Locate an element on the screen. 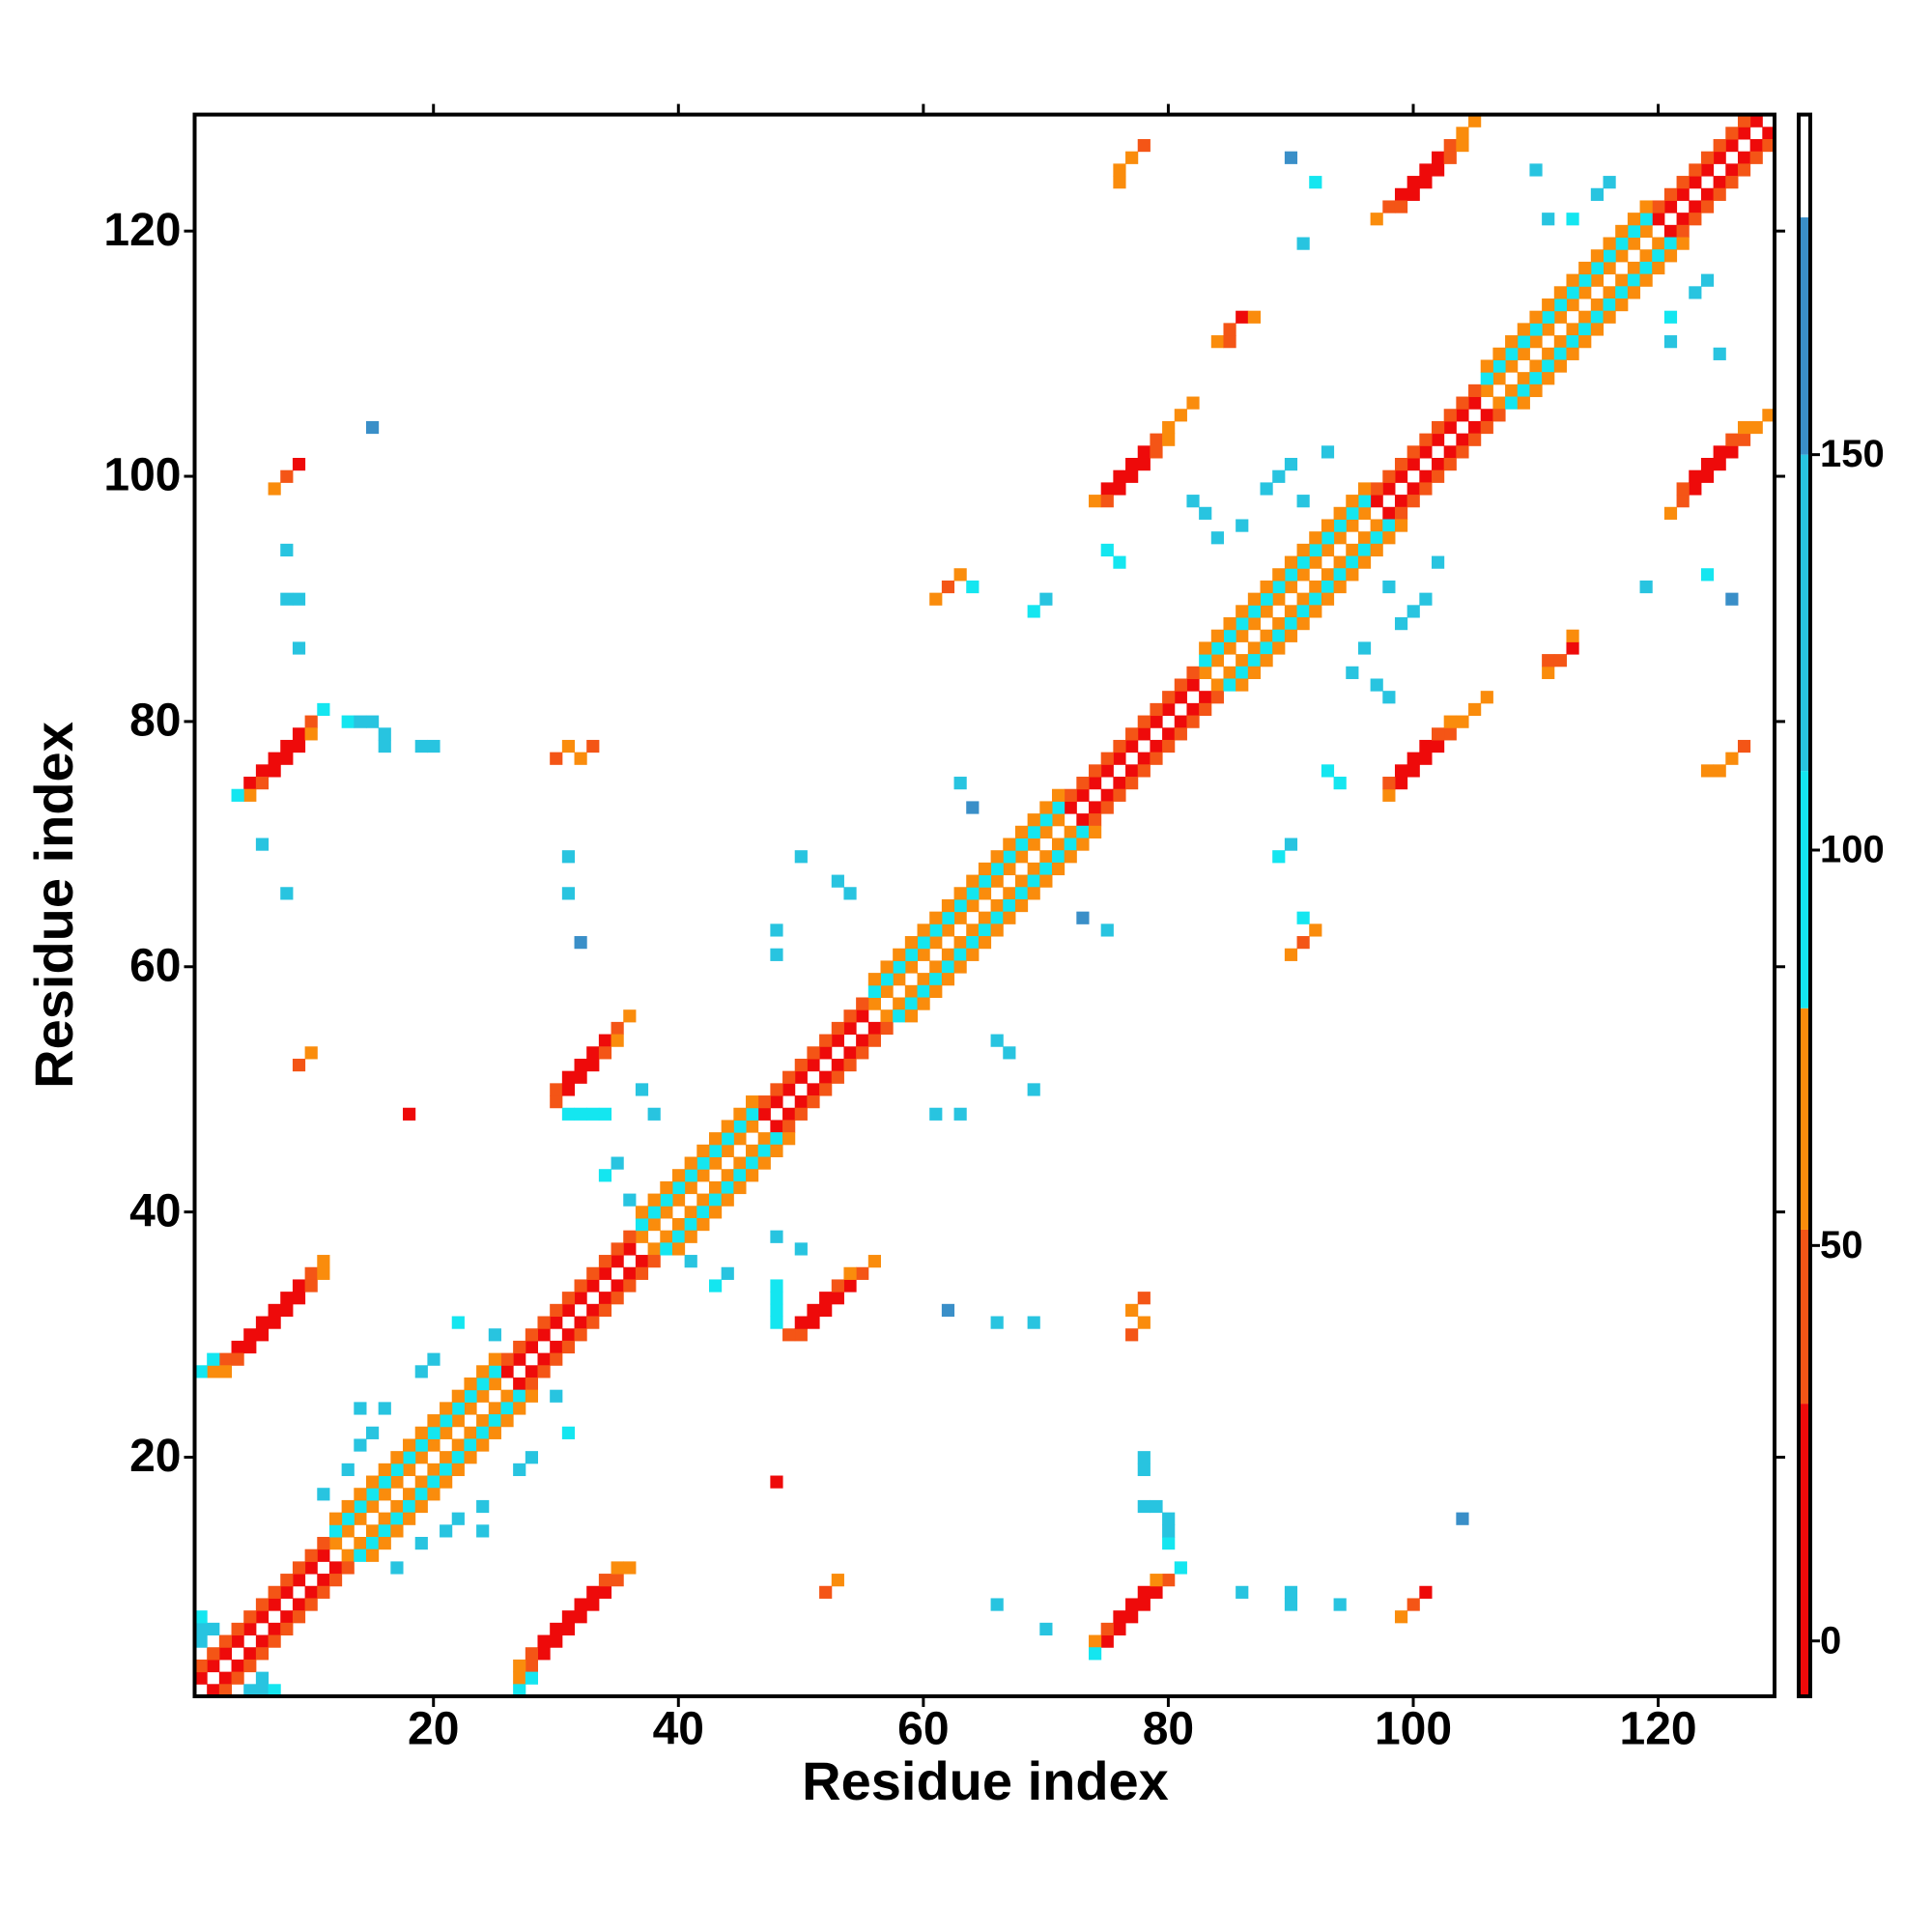  x-axis-title: Residue index is located at coordinates (985, 1780).